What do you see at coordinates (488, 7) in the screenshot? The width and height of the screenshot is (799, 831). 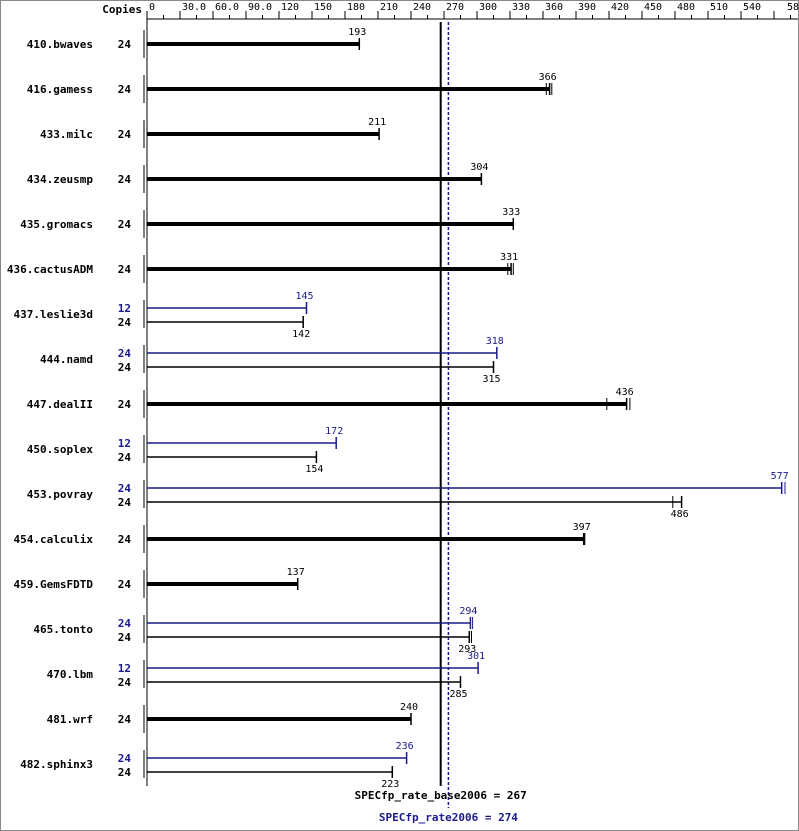 I see `x-tick-label: 300` at bounding box center [488, 7].